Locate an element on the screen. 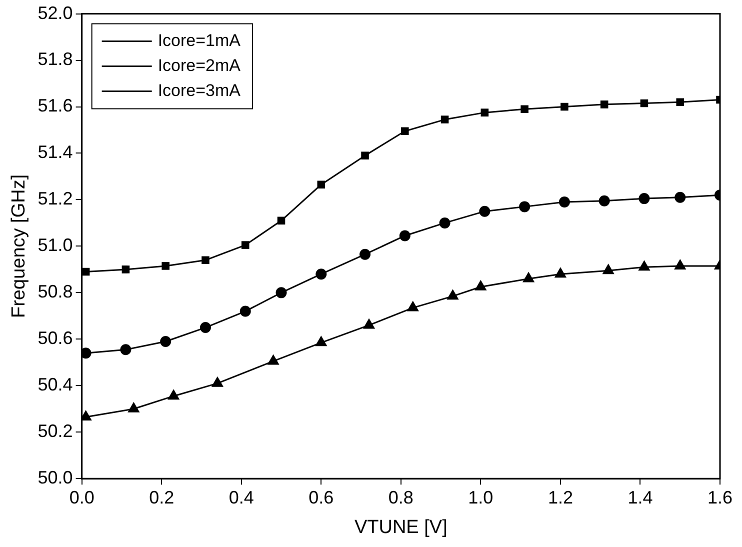 The width and height of the screenshot is (742, 547). x-tick-label: 1.6 is located at coordinates (720, 497).